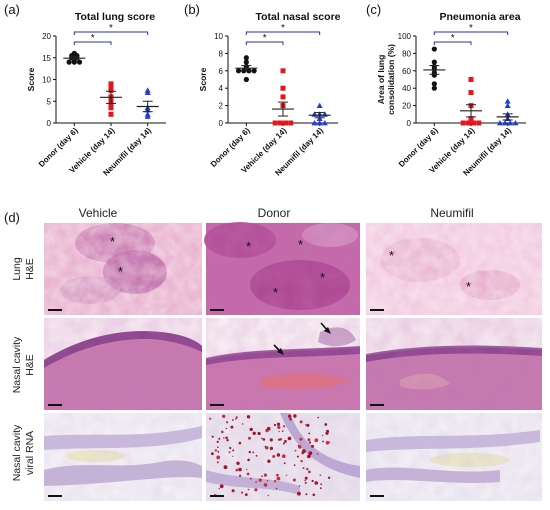 The width and height of the screenshot is (550, 510). What do you see at coordinates (221, 53) in the screenshot?
I see `y-tick-label: 8` at bounding box center [221, 53].